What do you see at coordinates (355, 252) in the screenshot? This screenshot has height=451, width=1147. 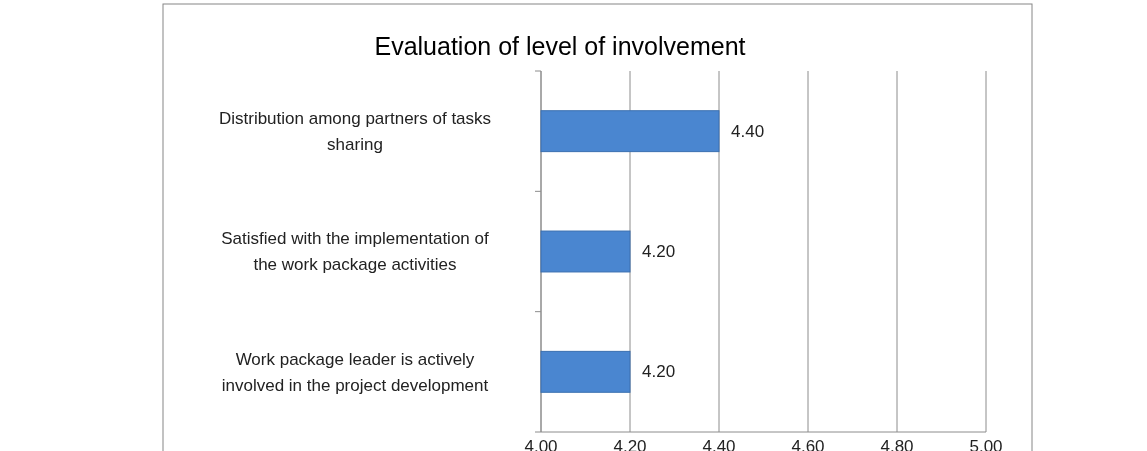 I see `y-tick-label: Satisfied with the implementation of the work package activities` at bounding box center [355, 252].